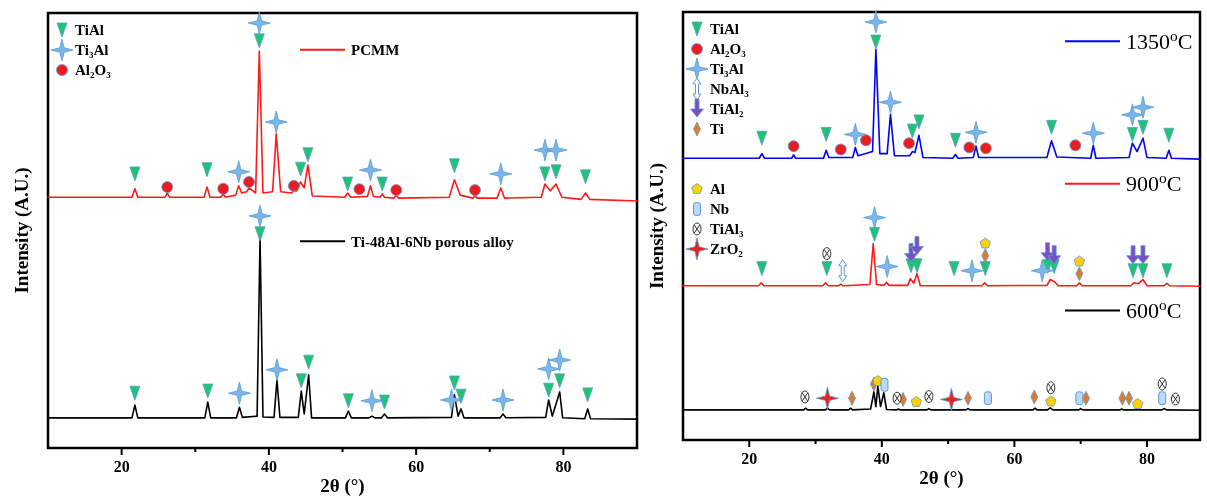 This screenshot has width=1207, height=498. Describe the element at coordinates (727, 229) in the screenshot. I see `legend-label: TiAl₃` at that location.